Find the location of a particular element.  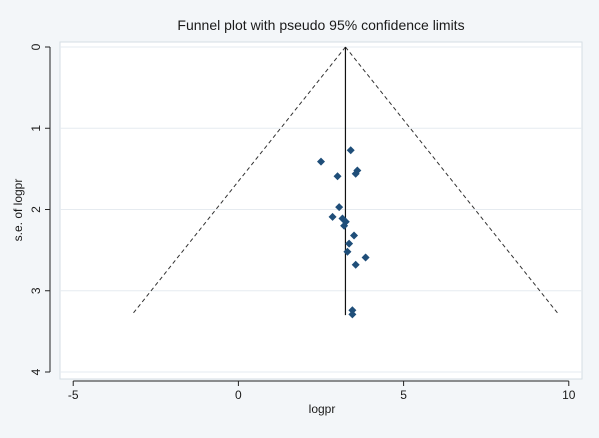

data-points is located at coordinates (343, 232).